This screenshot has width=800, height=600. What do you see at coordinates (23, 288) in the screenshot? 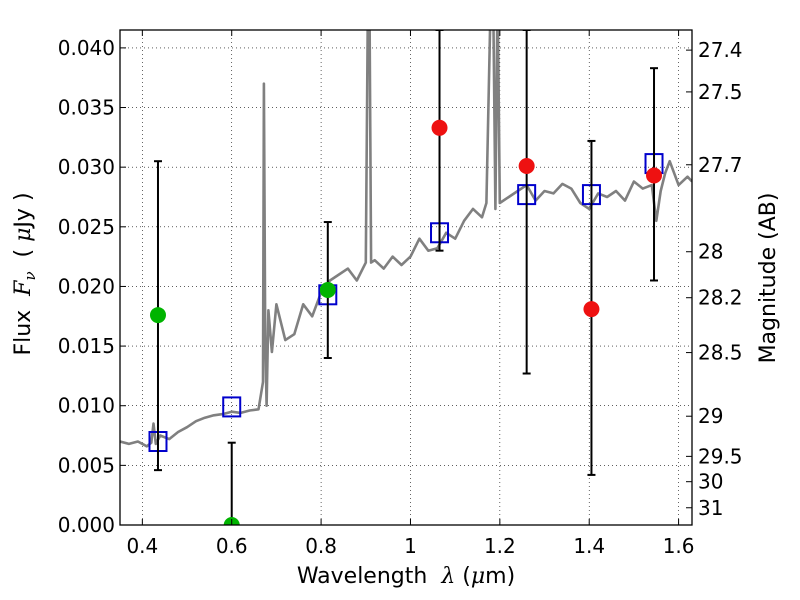
I see `y-axis-label-symbol: F` at bounding box center [23, 288].